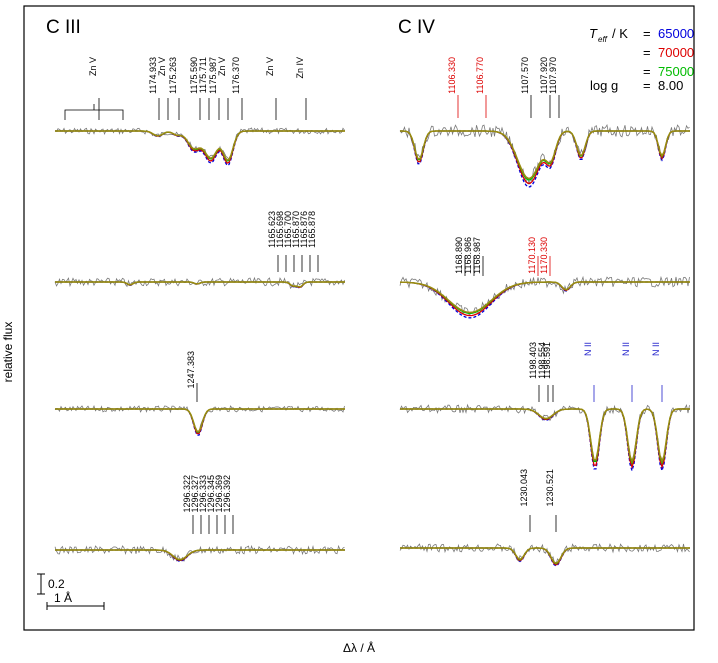  What do you see at coordinates (270, 66) in the screenshot?
I see `line-label-c3-r0-9: Zn V` at bounding box center [270, 66].